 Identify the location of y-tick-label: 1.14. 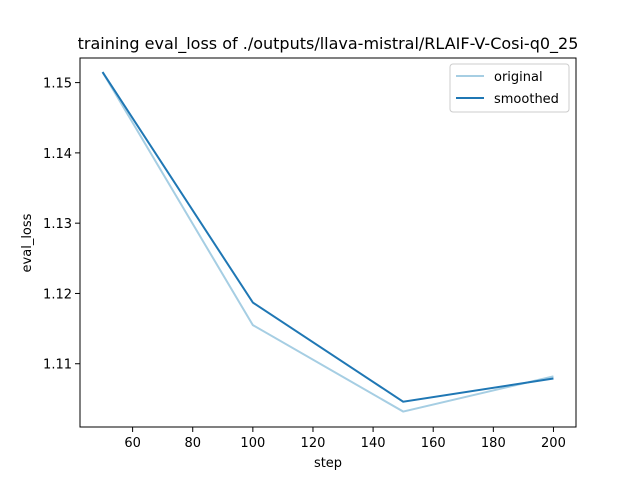
(57, 154).